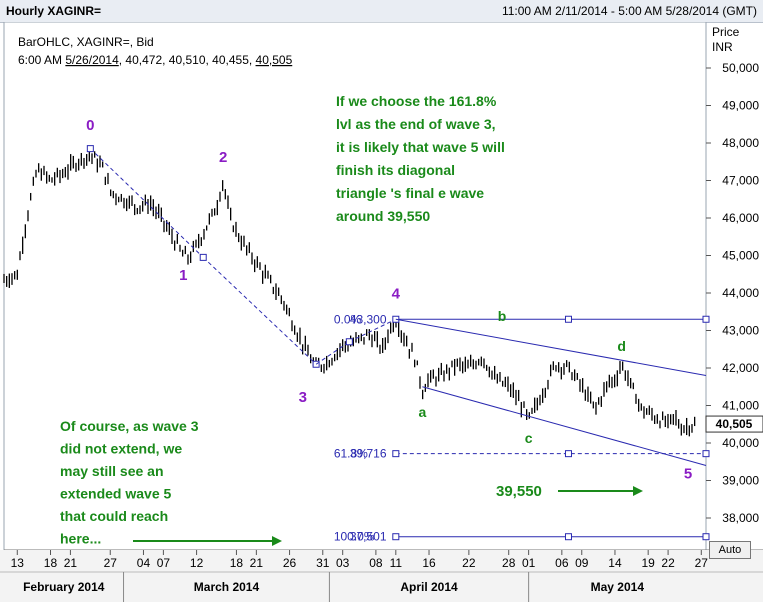 This screenshot has width=763, height=602. I want to click on y-tick-label: 47,000, so click(740, 181).